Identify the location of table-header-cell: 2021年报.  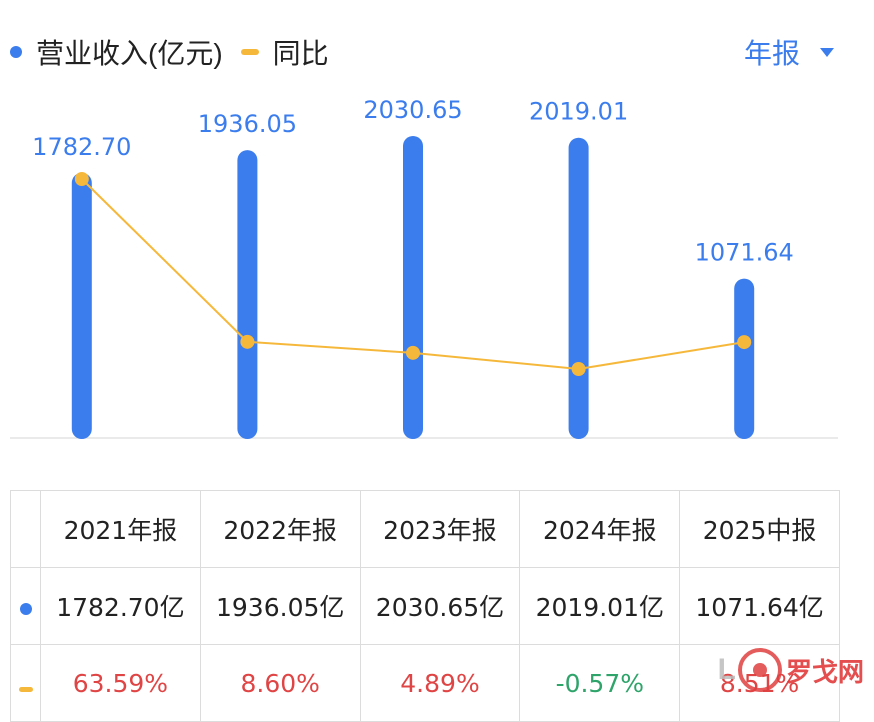
(120, 529).